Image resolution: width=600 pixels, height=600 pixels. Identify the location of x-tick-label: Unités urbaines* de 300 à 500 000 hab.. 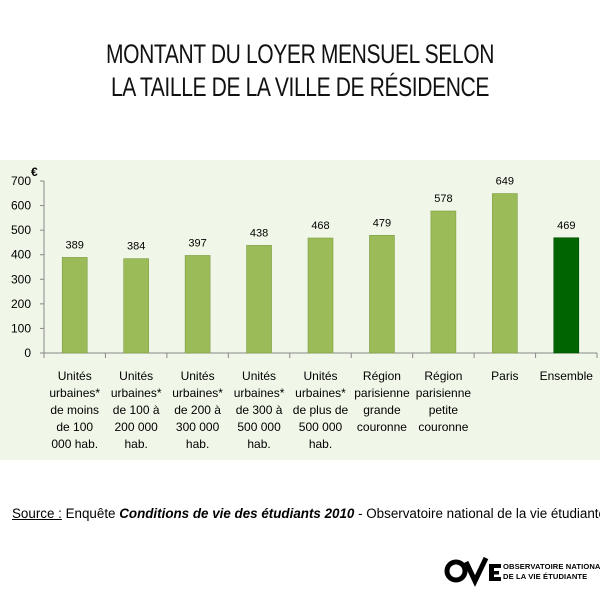
(259, 410).